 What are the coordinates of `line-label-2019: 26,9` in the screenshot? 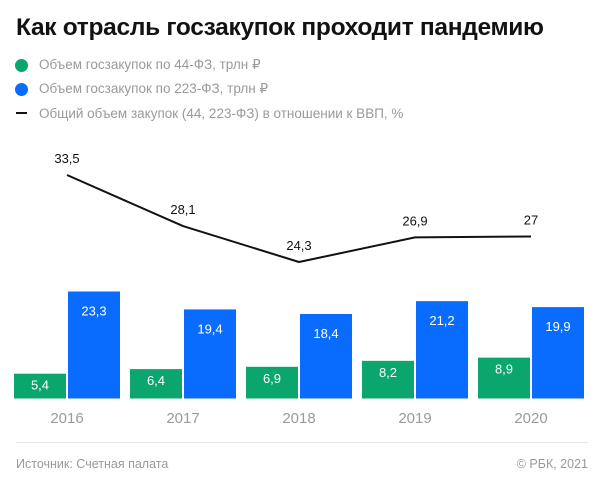 It's located at (414, 220).